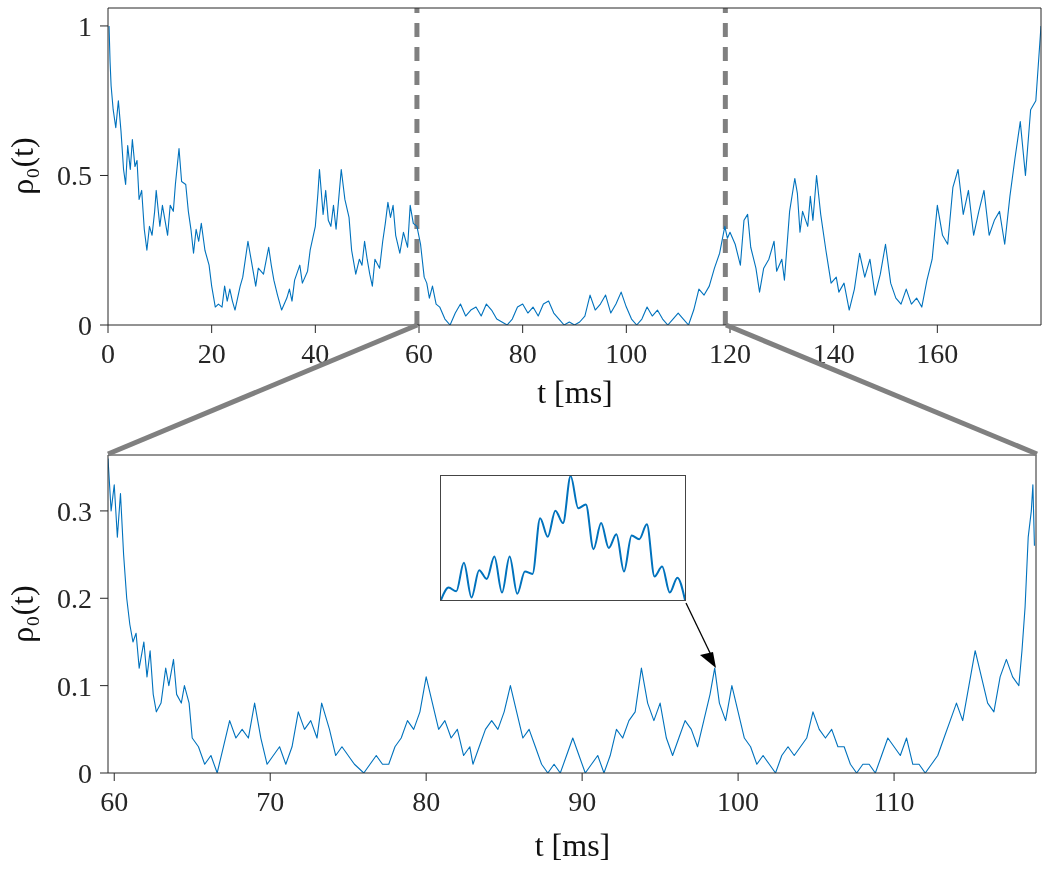 Image resolution: width=1048 pixels, height=873 pixels. I want to click on x-tick-label: 90, so click(582, 801).